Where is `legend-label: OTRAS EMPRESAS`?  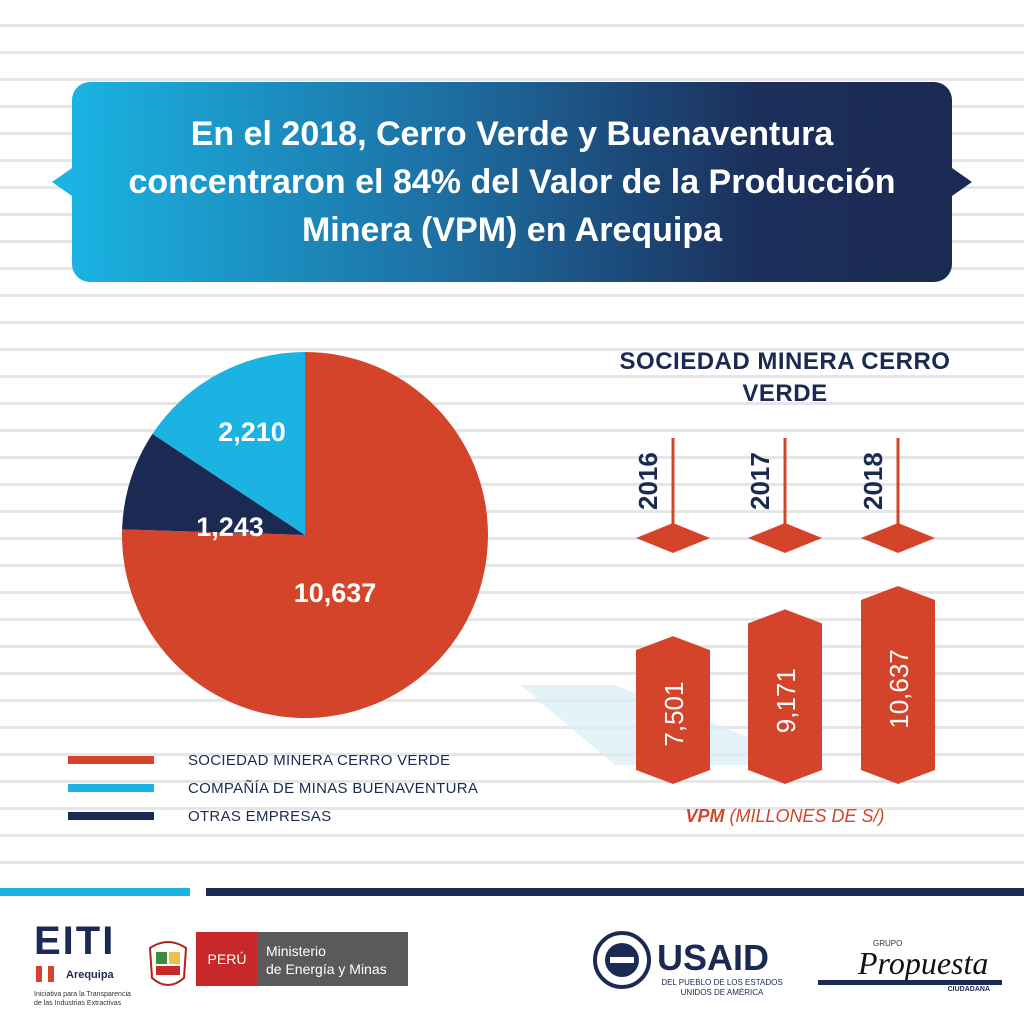 legend-label: OTRAS EMPRESAS is located at coordinates (260, 816).